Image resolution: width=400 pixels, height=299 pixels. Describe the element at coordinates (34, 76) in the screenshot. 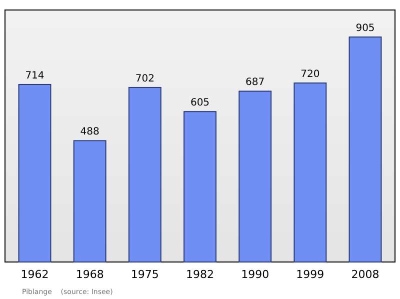

I see `data-label: 714` at that location.